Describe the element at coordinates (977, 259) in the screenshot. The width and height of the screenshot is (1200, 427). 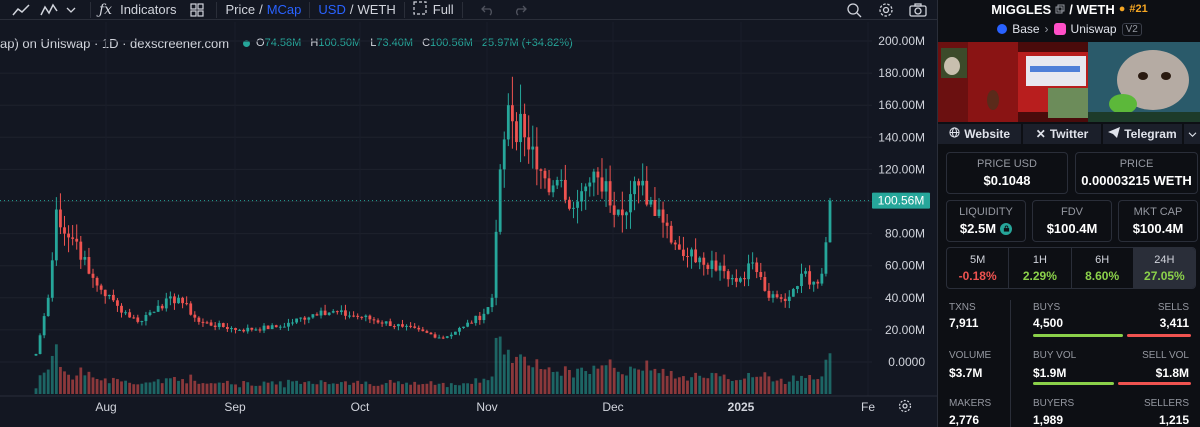
I see `tf-label: 5M` at that location.